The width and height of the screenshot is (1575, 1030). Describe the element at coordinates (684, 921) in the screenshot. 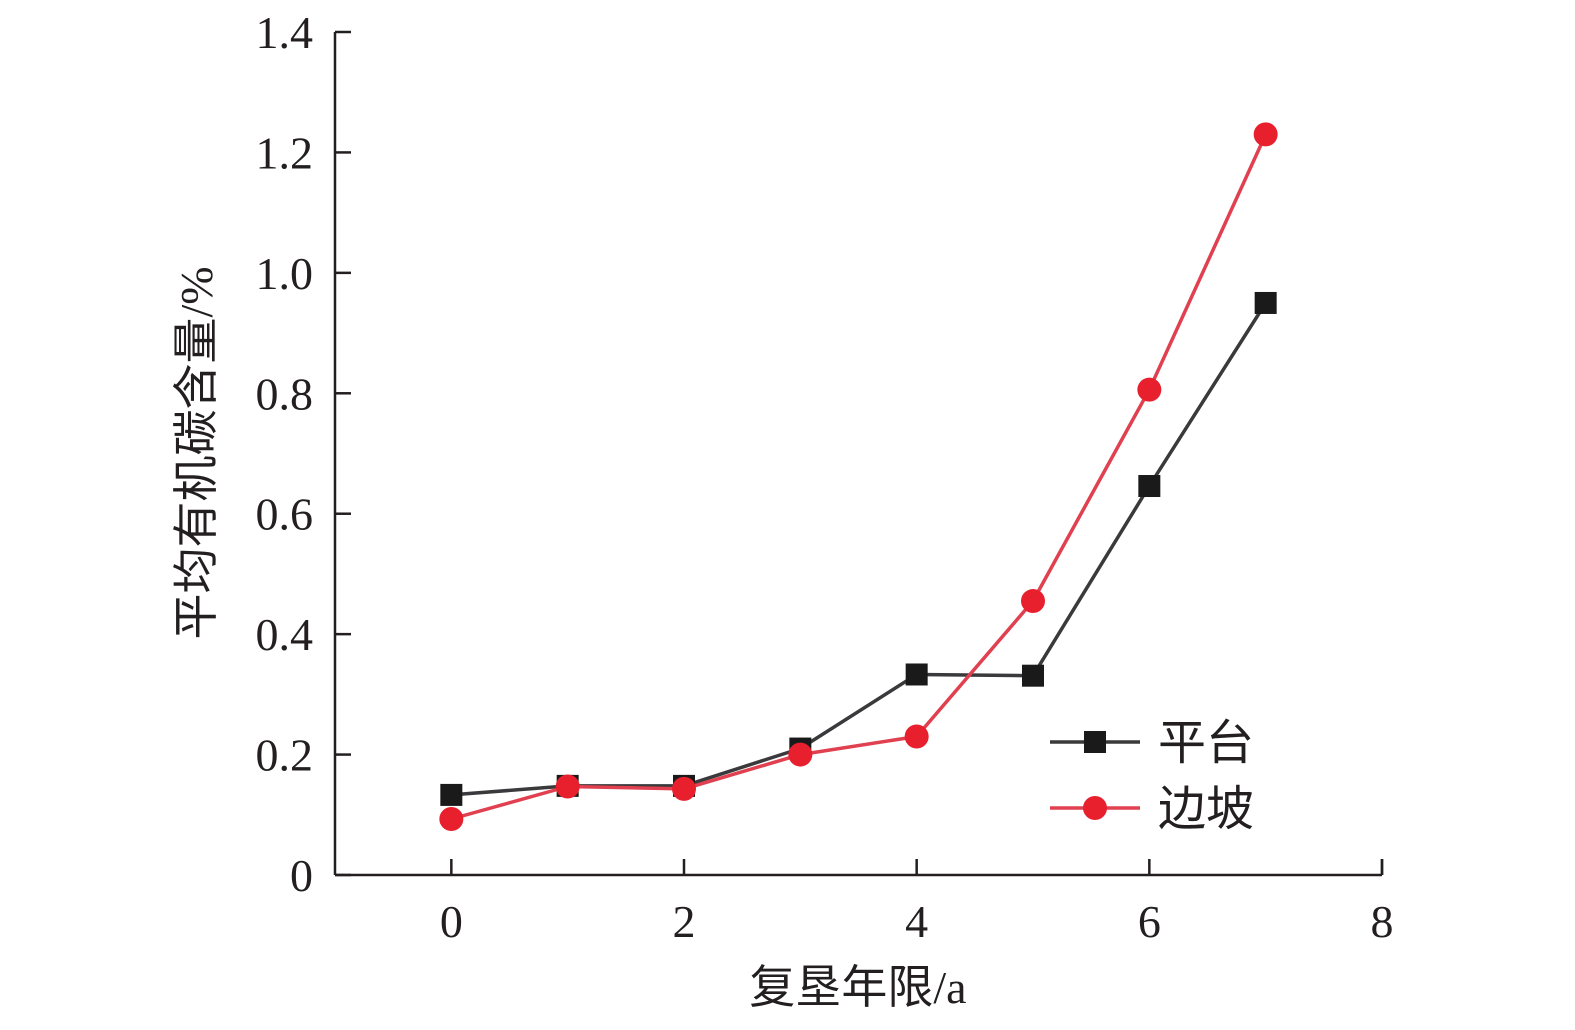

I see `x-tick-label: 2` at that location.